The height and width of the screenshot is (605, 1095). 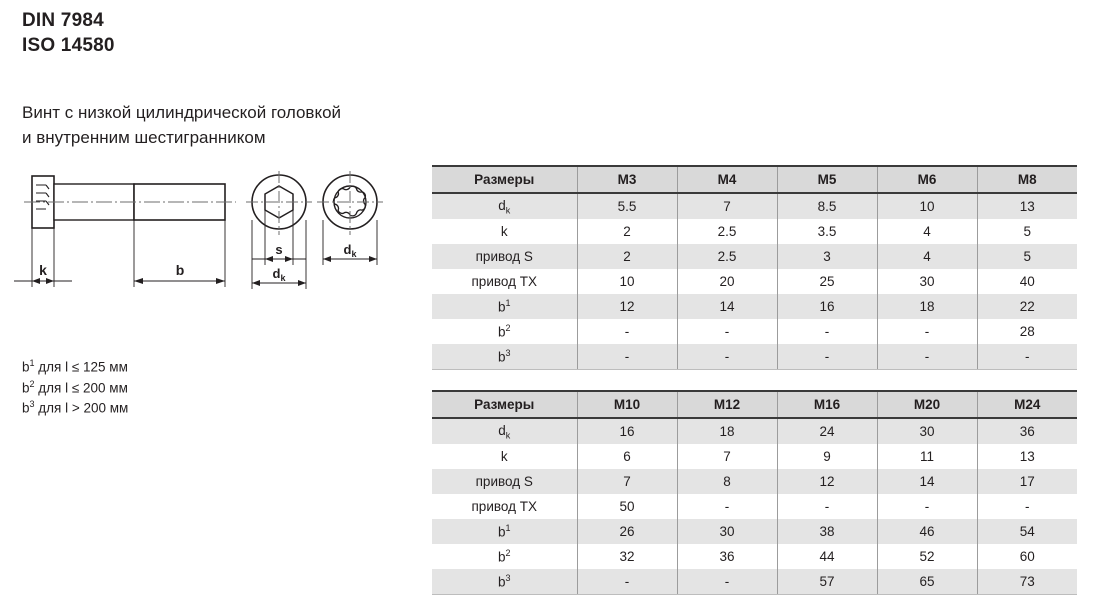 What do you see at coordinates (75, 406) in the screenshot?
I see `footnote-b3: b3 для l > 200 мм` at bounding box center [75, 406].